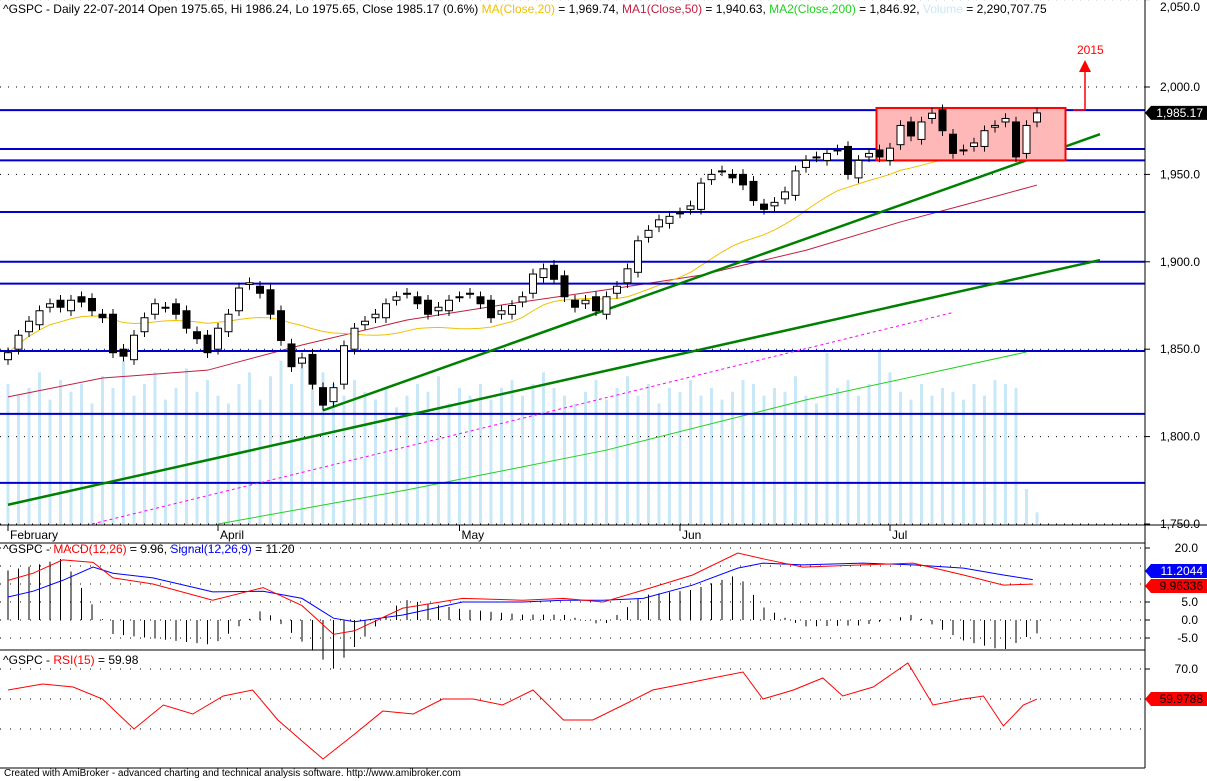 This screenshot has height=781, width=1207. What do you see at coordinates (71, 660) in the screenshot?
I see `rsi-header: ^GSPC - RSI(15) = 59.98` at bounding box center [71, 660].